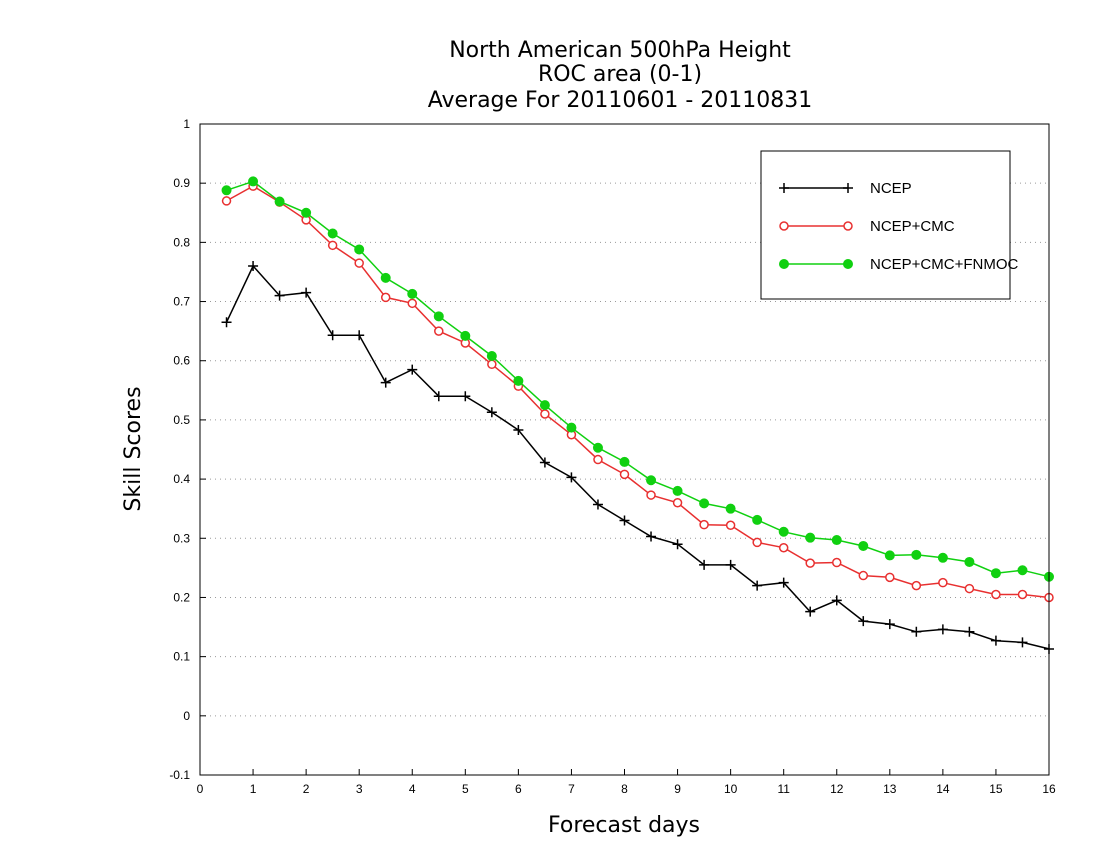 The image size is (1100, 850). Describe the element at coordinates (677, 789) in the screenshot. I see `x-tick-label: 9` at that location.